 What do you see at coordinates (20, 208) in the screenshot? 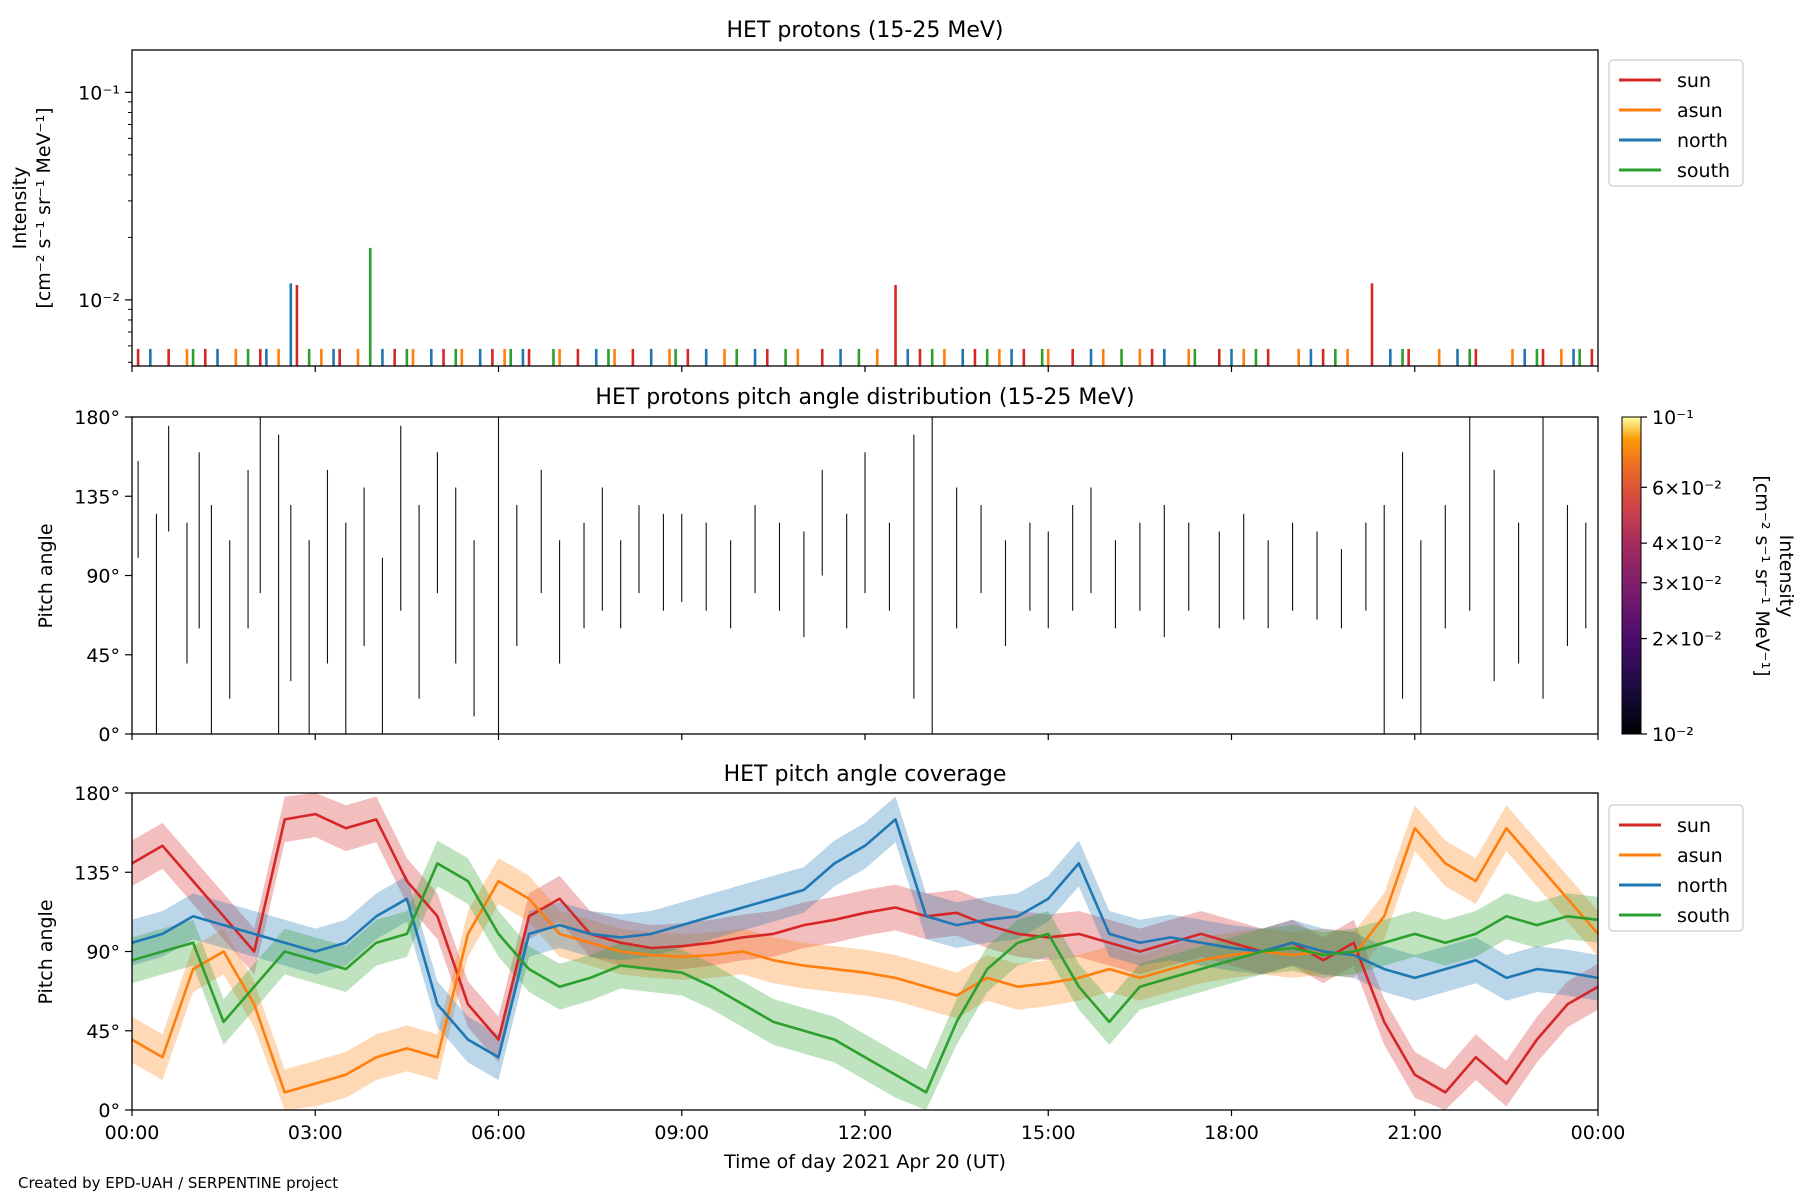
I see `panel1-ylabel-line1: Intensity` at bounding box center [20, 208].